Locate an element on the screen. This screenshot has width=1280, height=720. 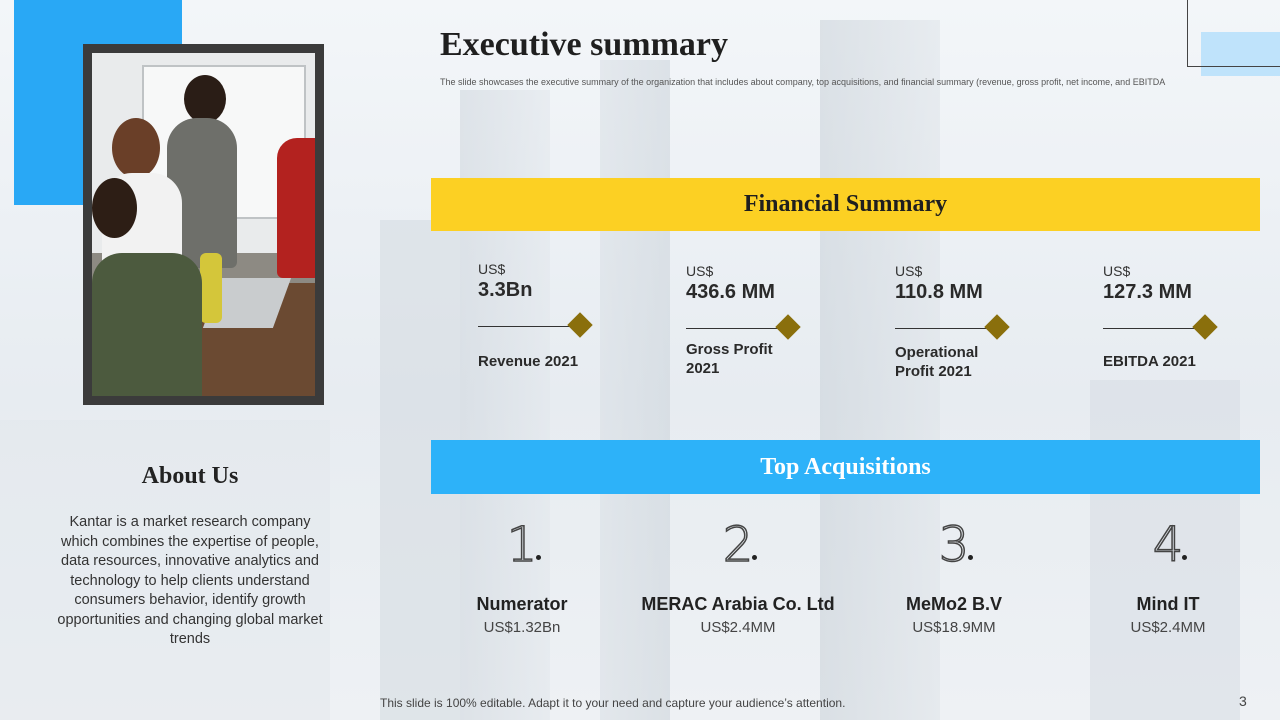
corner-outline is located at coordinates (1233, 33).